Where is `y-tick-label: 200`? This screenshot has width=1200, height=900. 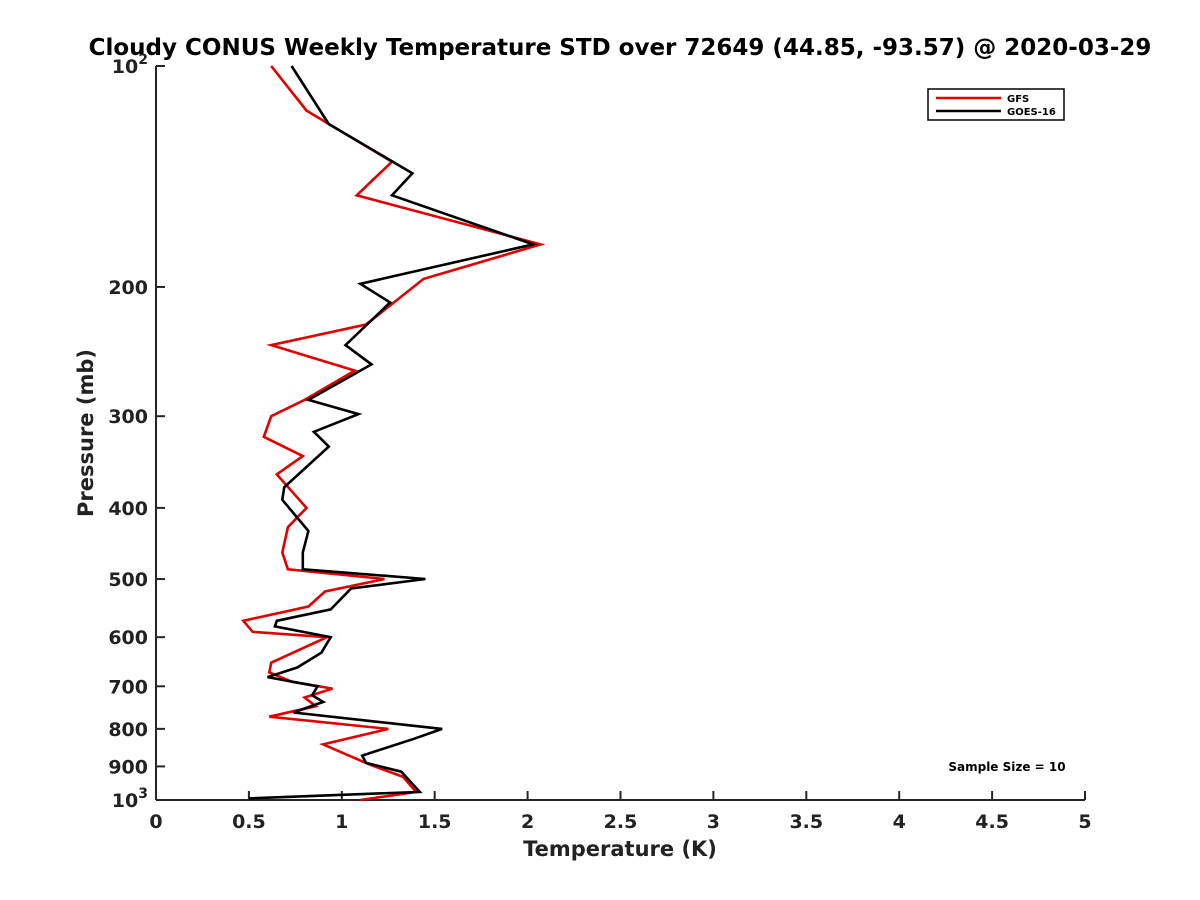
y-tick-label: 200 is located at coordinates (128, 288).